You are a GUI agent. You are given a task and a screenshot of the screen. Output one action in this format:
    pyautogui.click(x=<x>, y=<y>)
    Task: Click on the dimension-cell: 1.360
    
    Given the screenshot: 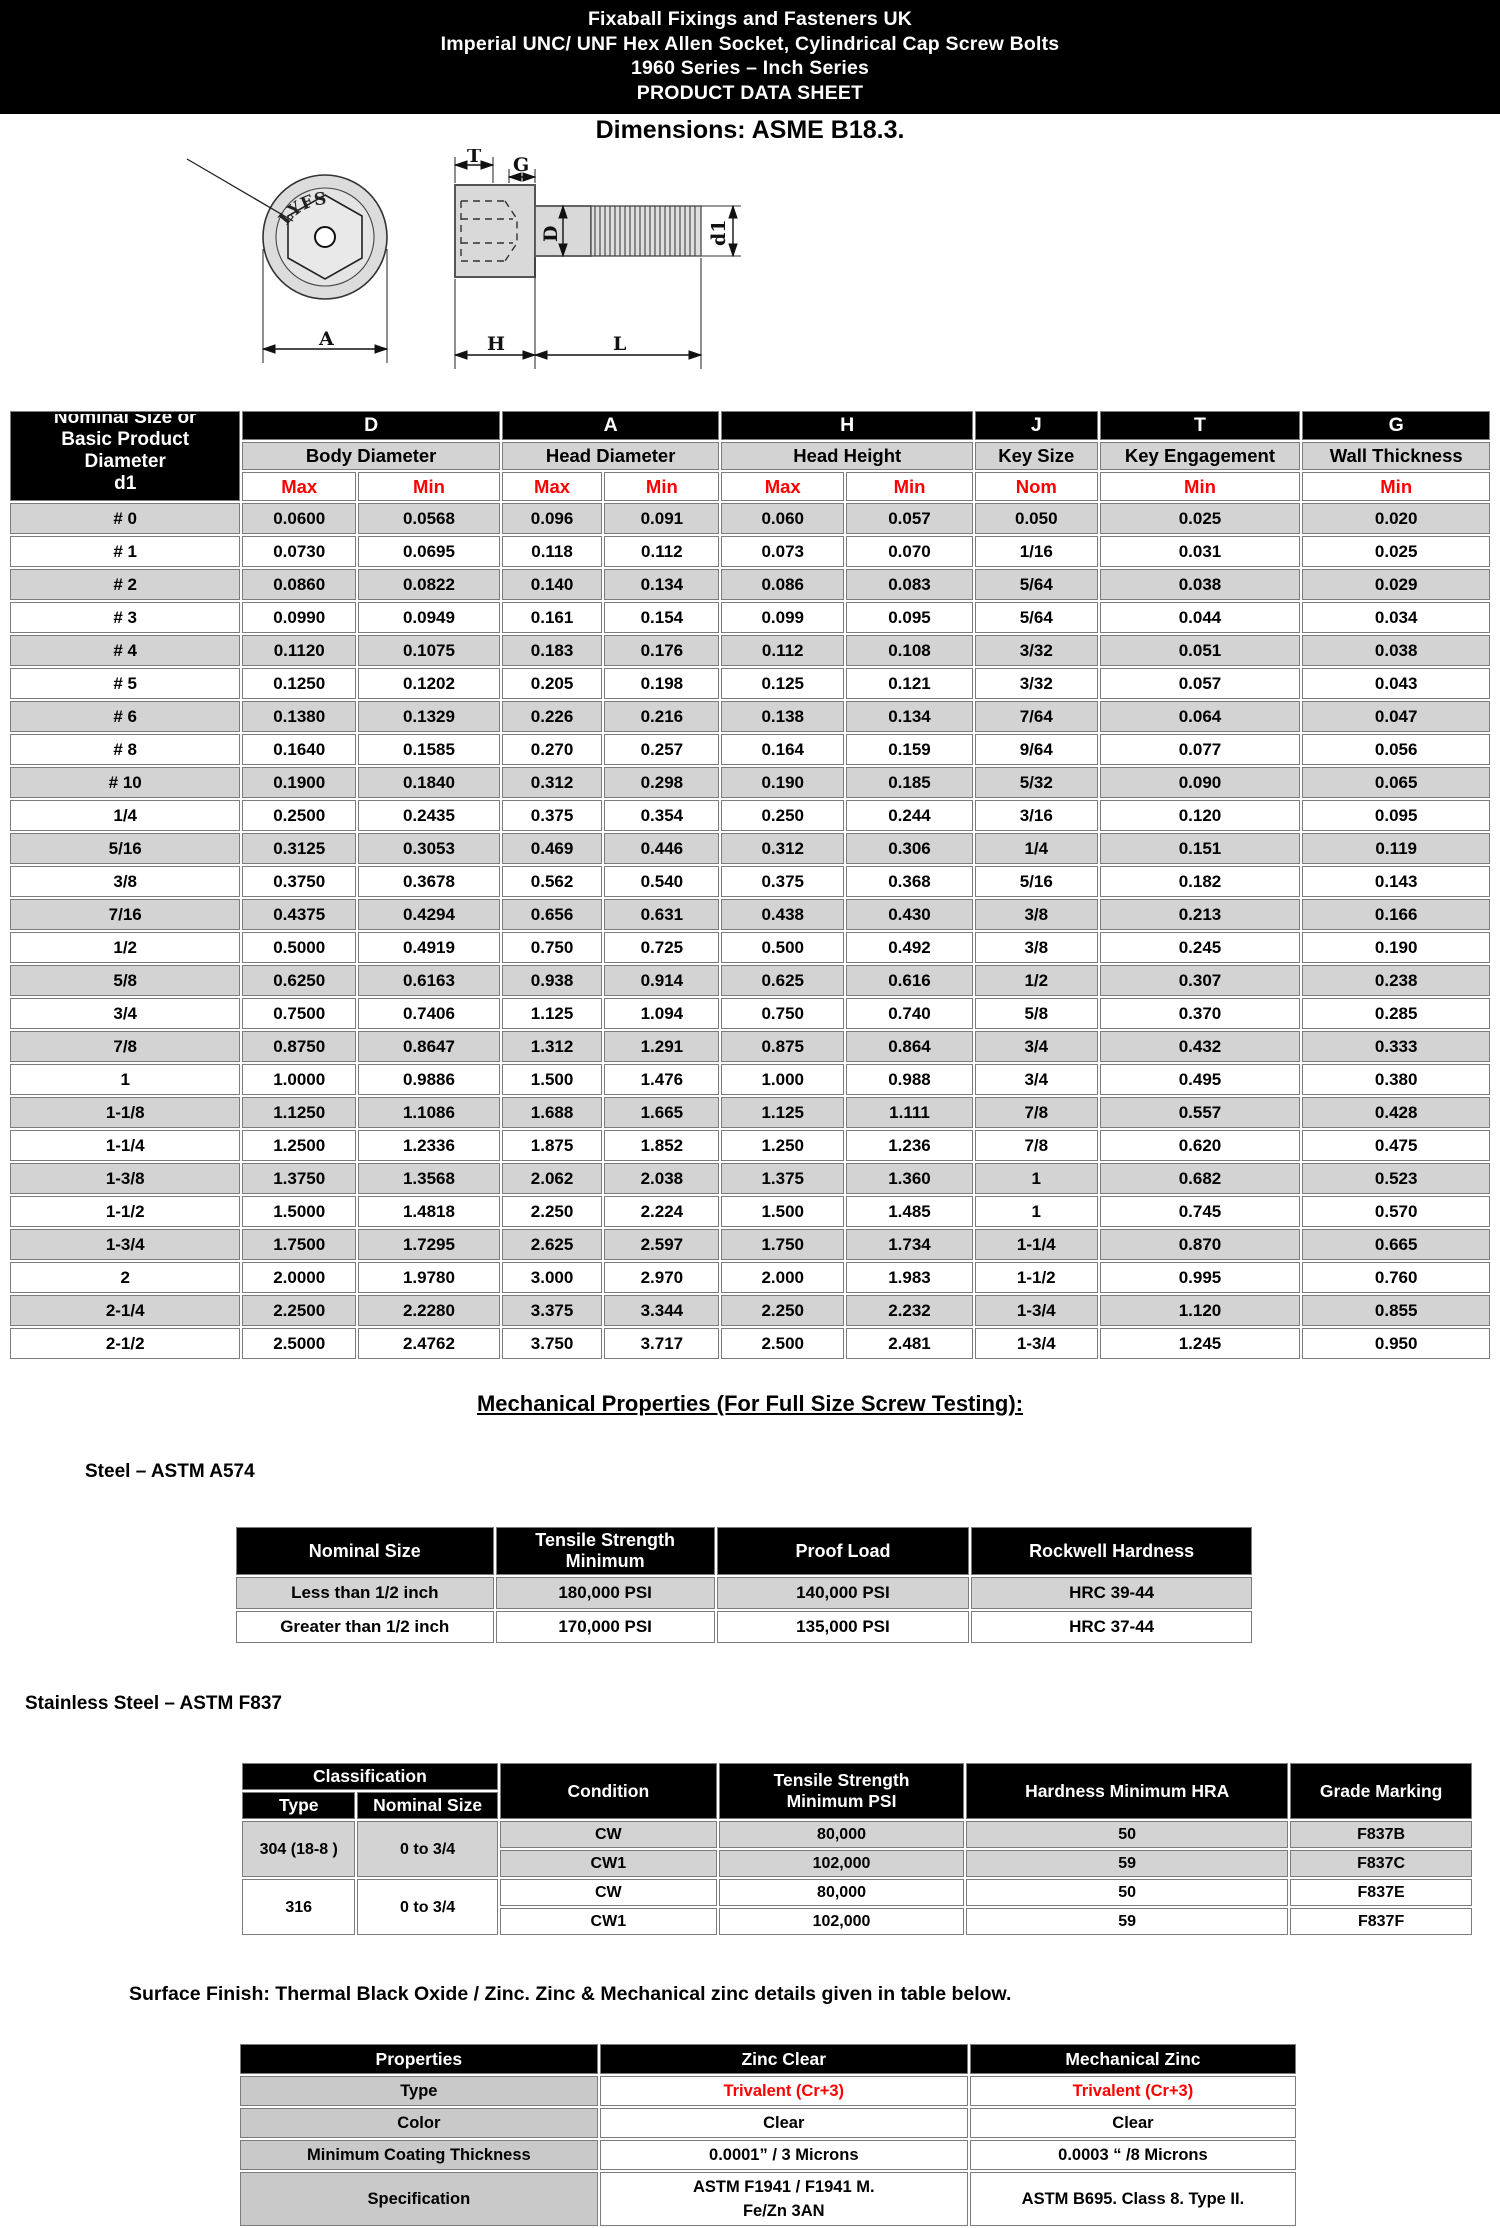 What is the action you would take?
    pyautogui.click(x=909, y=1178)
    